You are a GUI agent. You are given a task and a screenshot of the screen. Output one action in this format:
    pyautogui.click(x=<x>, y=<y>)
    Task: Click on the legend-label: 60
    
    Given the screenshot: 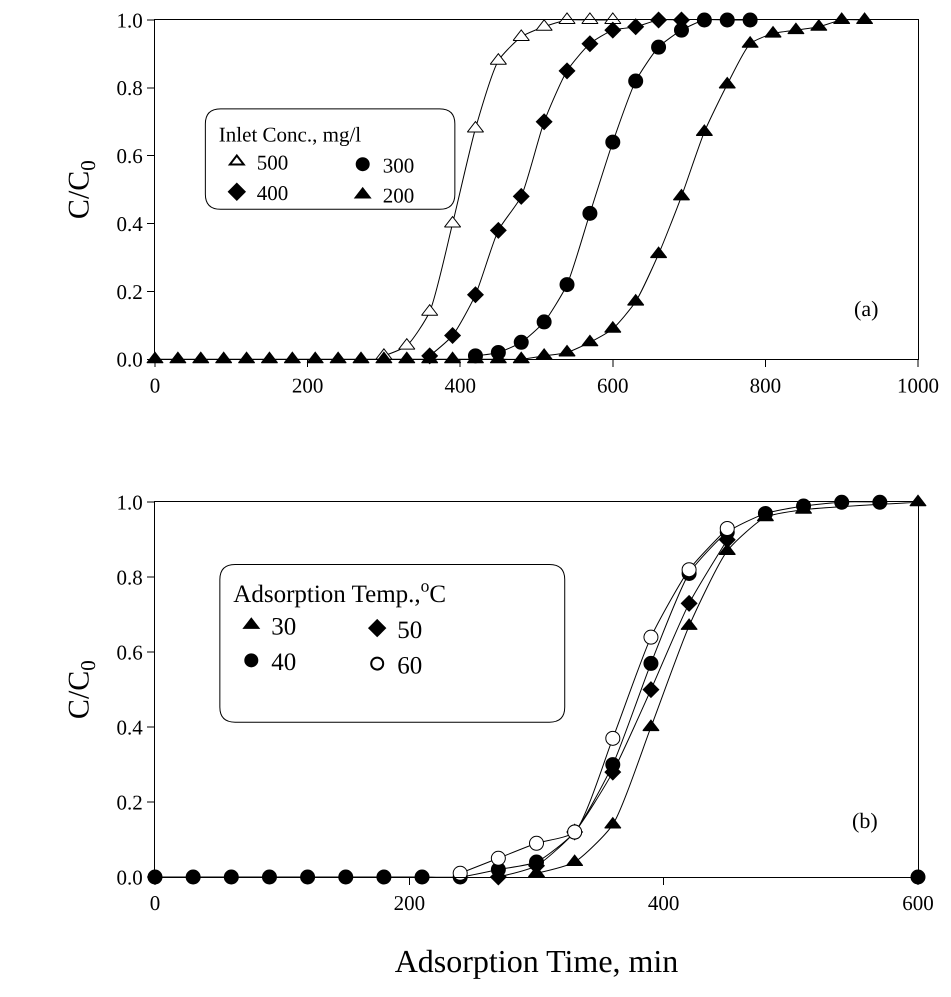 What is the action you would take?
    pyautogui.click(x=409, y=666)
    